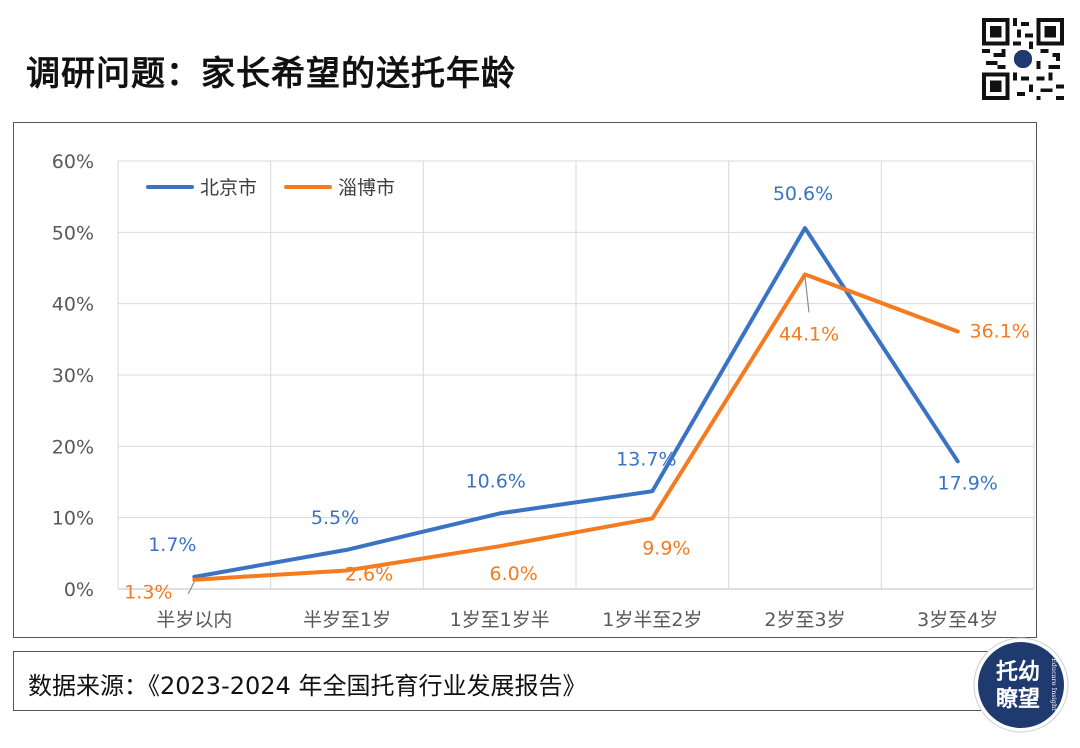  I want to click on data-label: 10.6%, so click(495, 481).